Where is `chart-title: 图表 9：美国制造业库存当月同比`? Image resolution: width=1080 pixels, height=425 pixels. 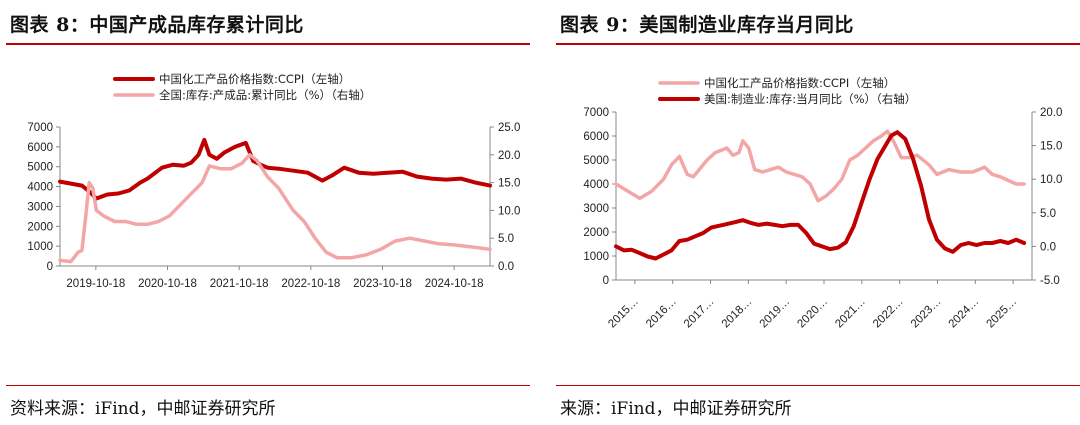
chart-title: 图表 9：美国制造业库存当月同比 is located at coordinates (707, 25).